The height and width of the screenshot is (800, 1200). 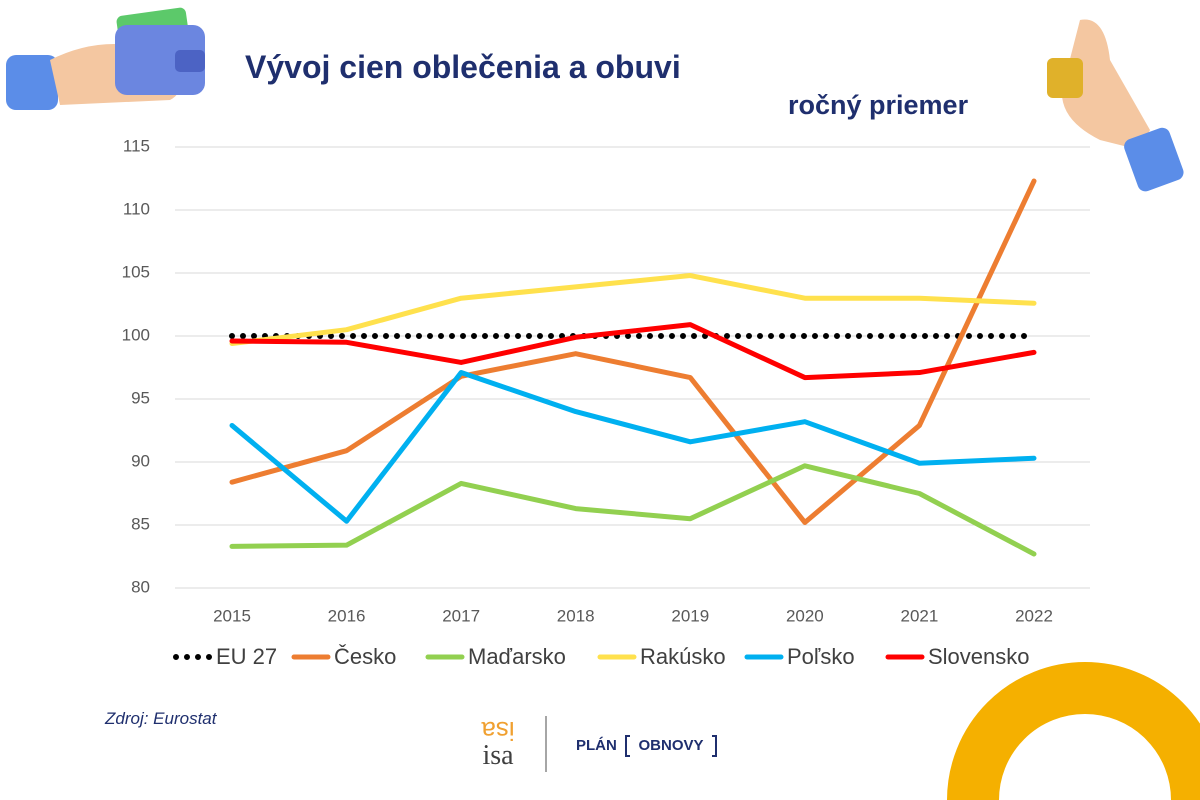 What do you see at coordinates (365, 656) in the screenshot?
I see `legend-label: Česko` at bounding box center [365, 656].